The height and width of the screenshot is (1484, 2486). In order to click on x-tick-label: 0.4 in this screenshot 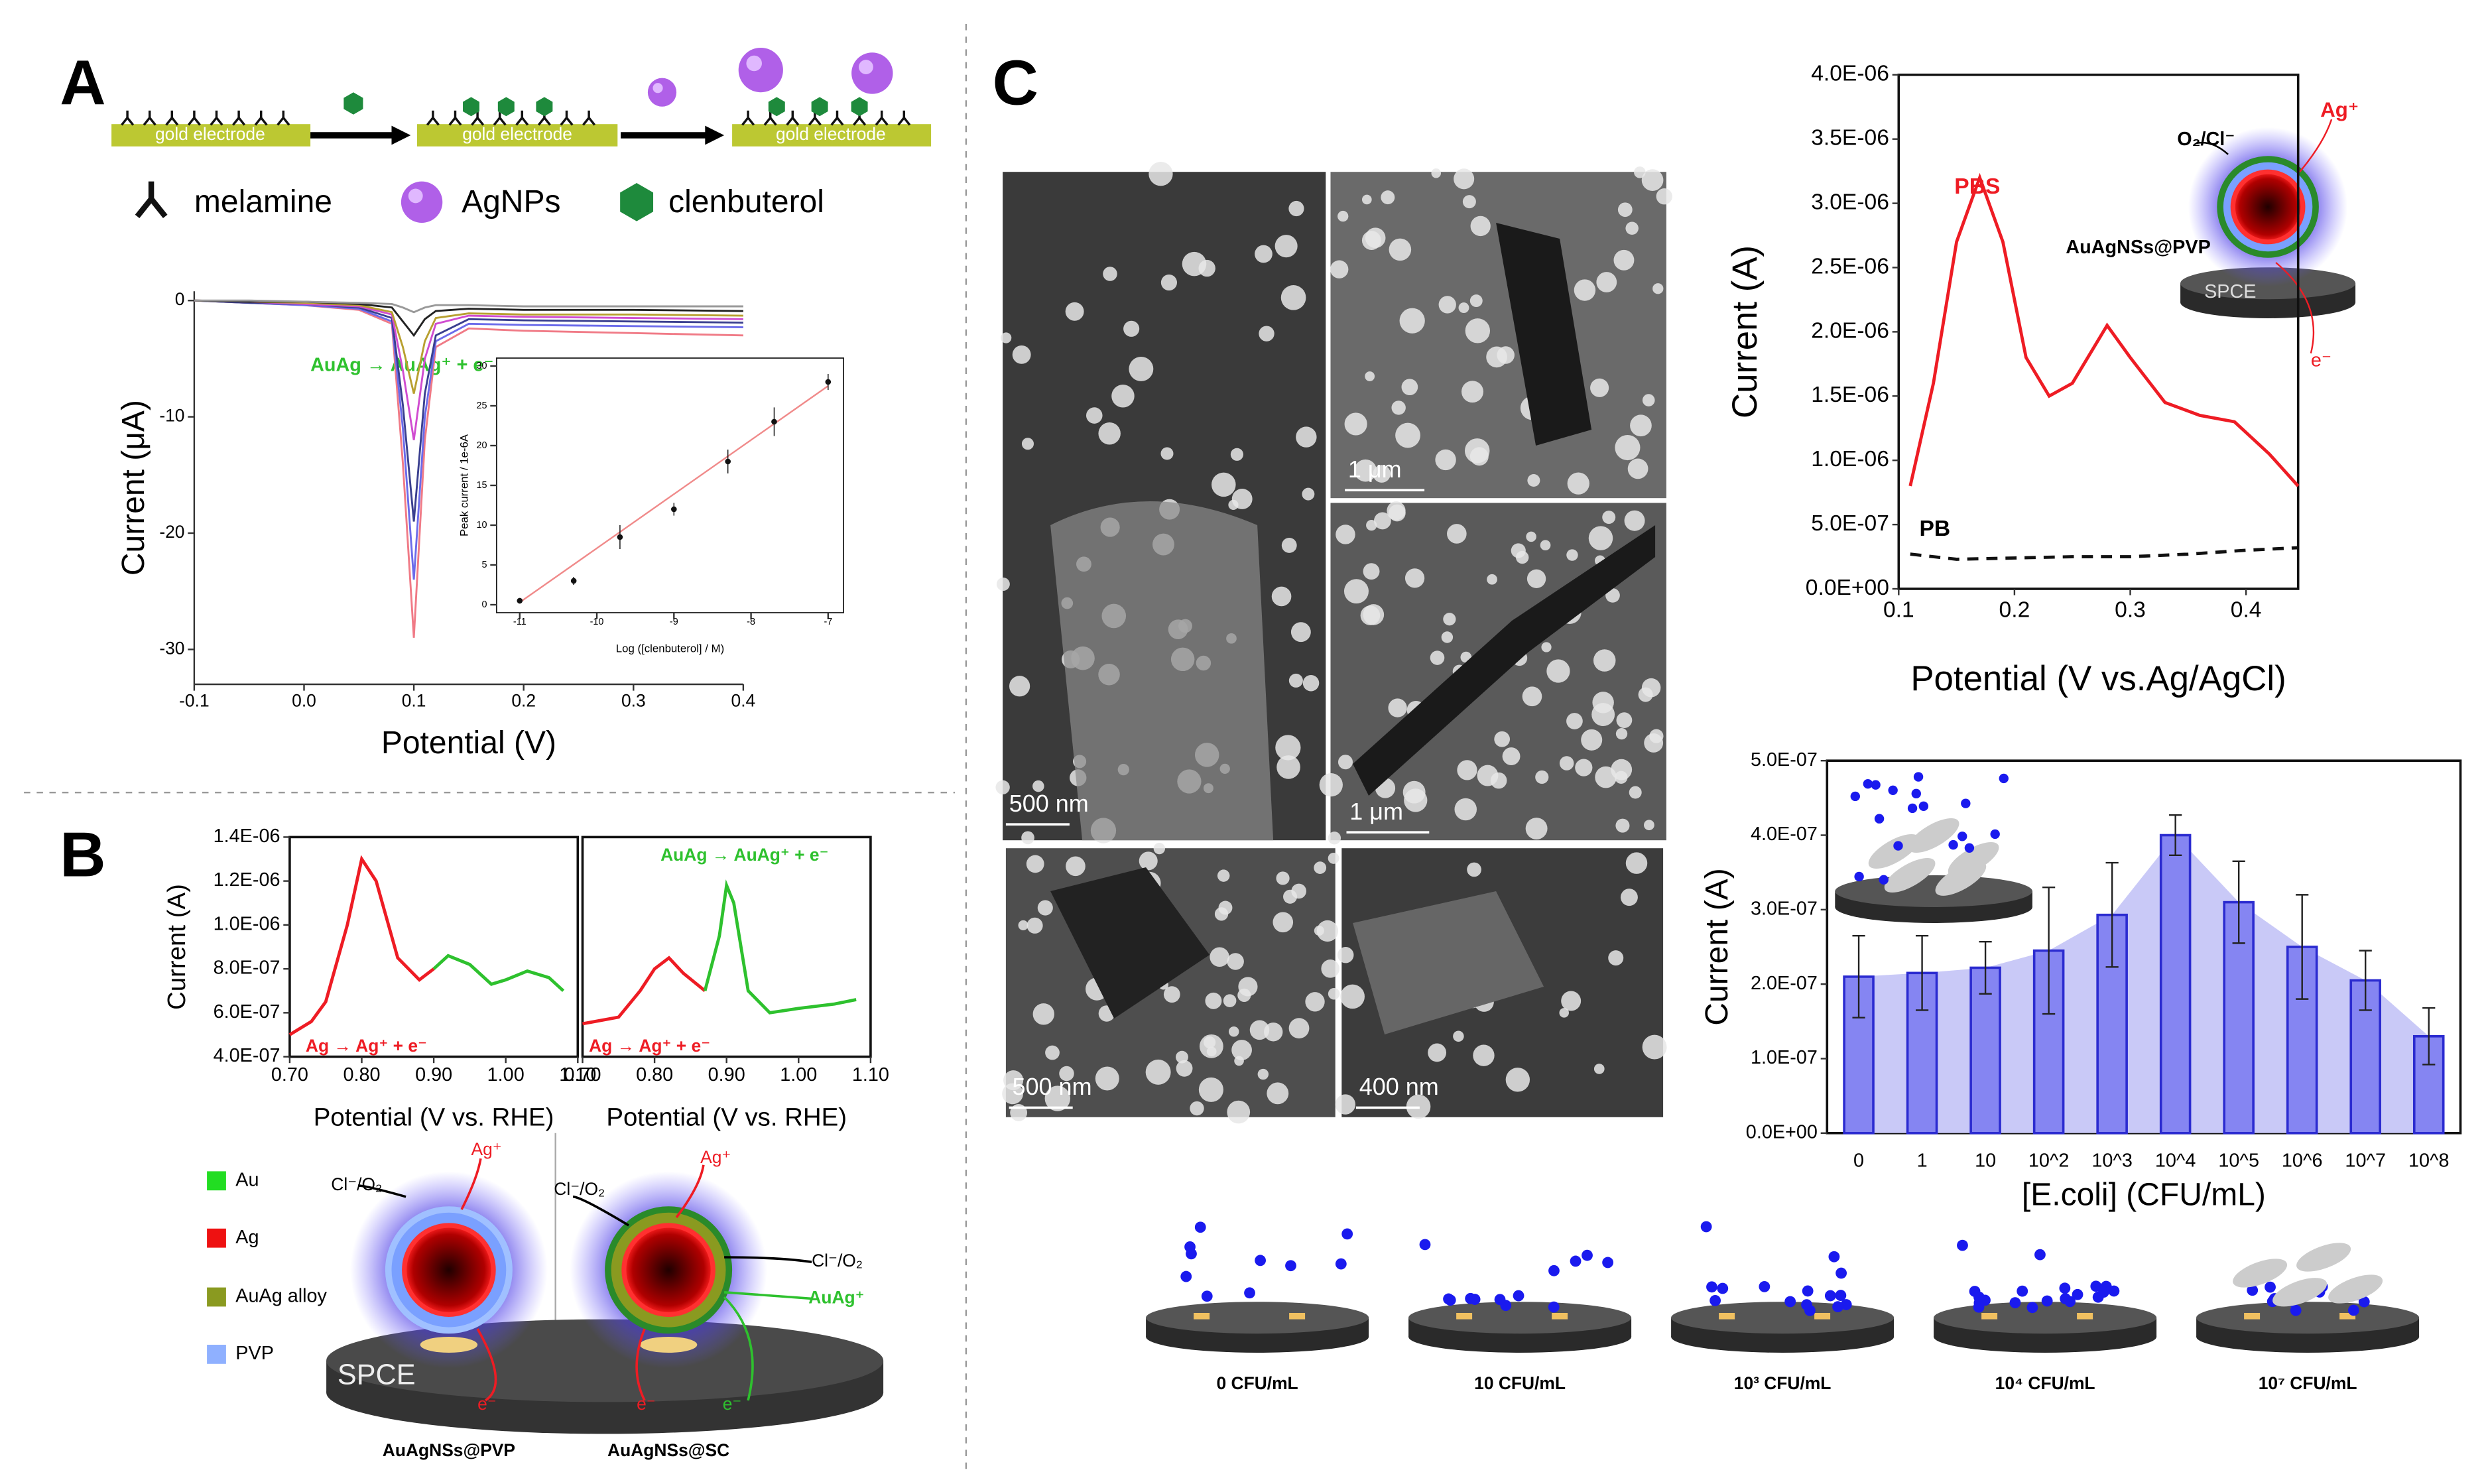, I will do `click(2246, 609)`.